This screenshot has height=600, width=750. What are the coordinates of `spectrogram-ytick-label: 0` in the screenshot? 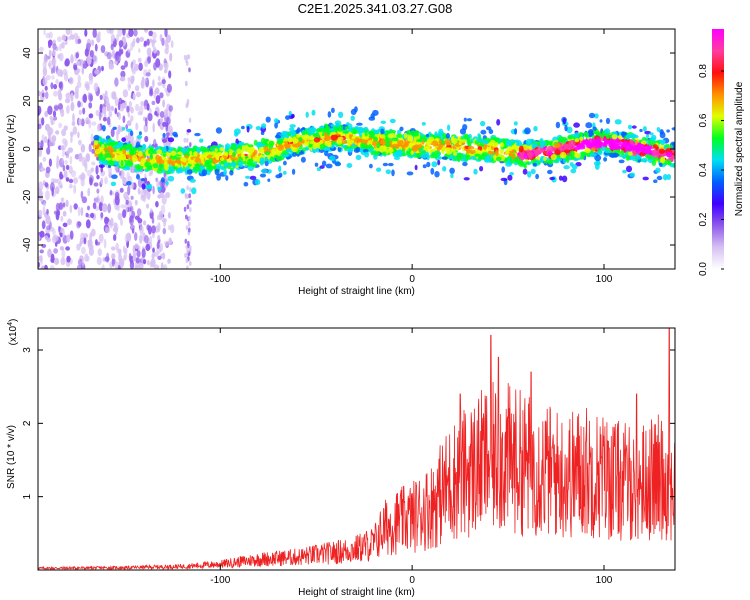 It's located at (27, 149).